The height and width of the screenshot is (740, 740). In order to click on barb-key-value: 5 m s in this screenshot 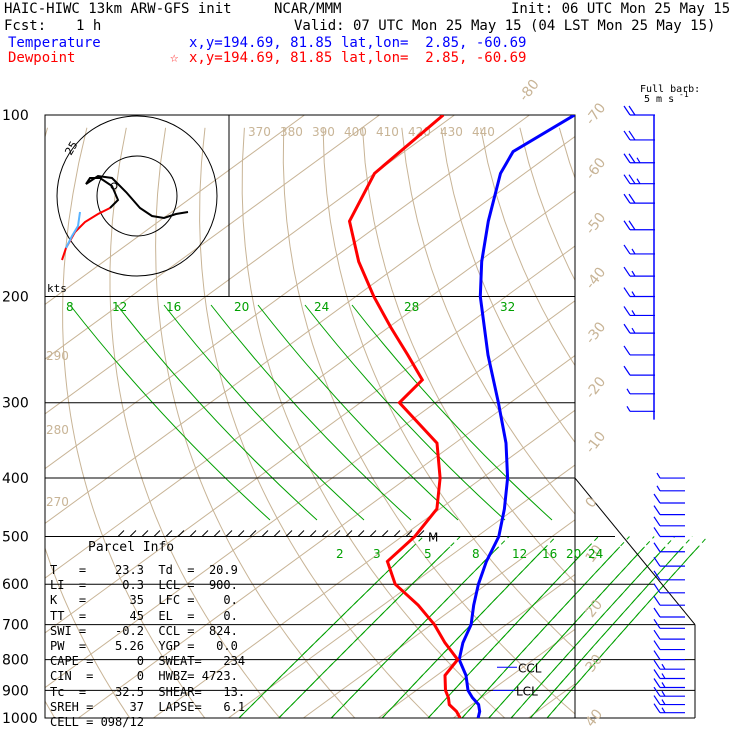, I will do `click(659, 99)`.